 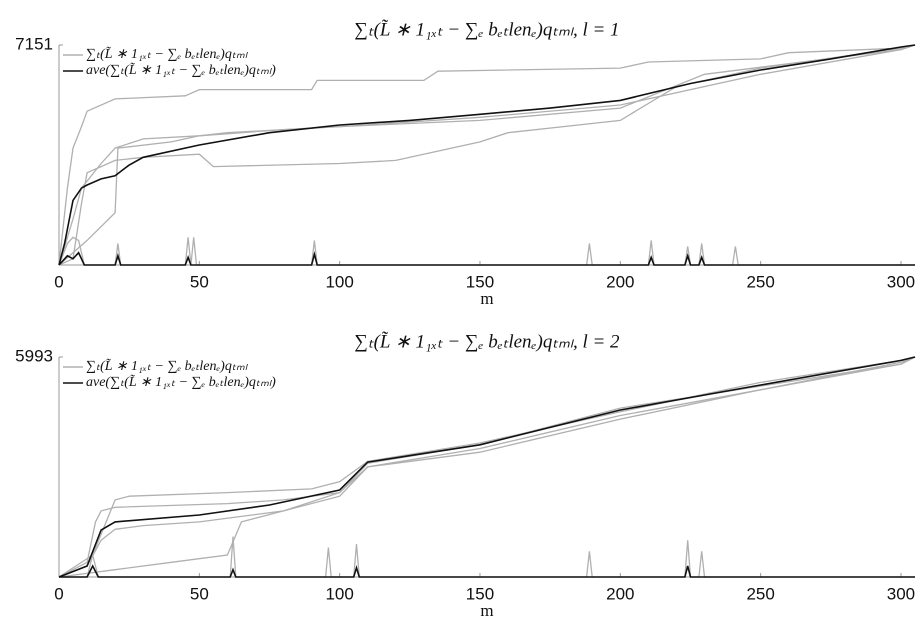 What do you see at coordinates (34, 355) in the screenshot?
I see `y-tick-label: 5993` at bounding box center [34, 355].